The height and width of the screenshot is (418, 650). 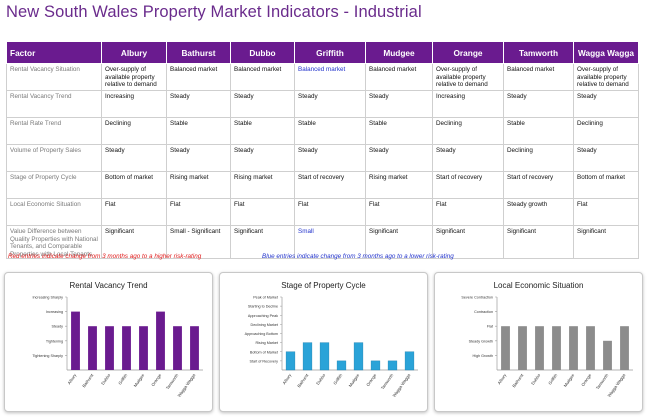 What do you see at coordinates (263, 307) in the screenshot?
I see `y-tick-label: Starting to Decline` at bounding box center [263, 307].